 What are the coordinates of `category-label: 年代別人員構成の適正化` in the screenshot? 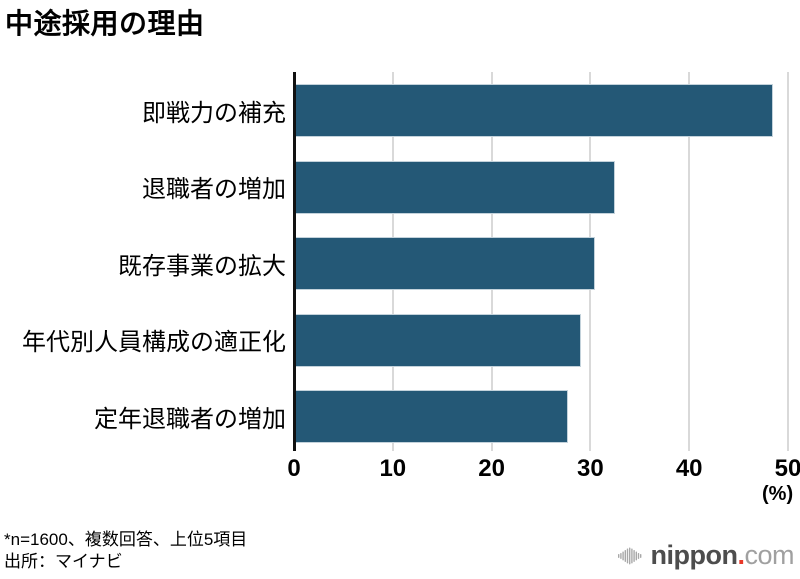 It's located at (154, 342).